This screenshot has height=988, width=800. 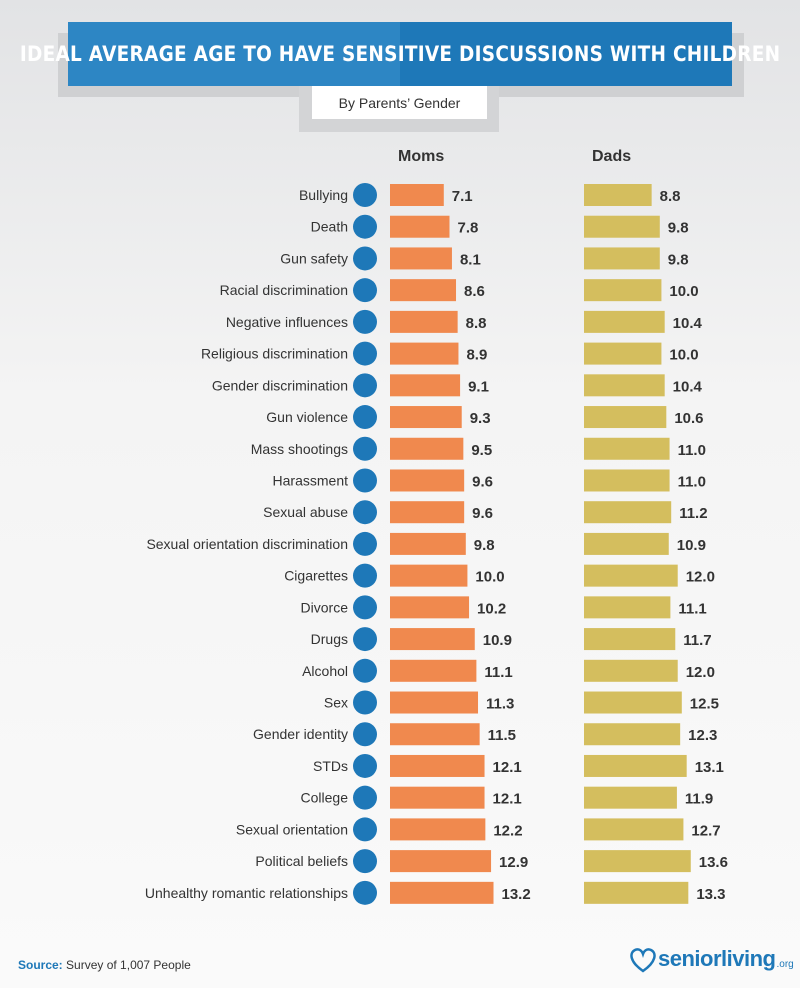 I want to click on dads-value-label: 12.5, so click(x=704, y=704).